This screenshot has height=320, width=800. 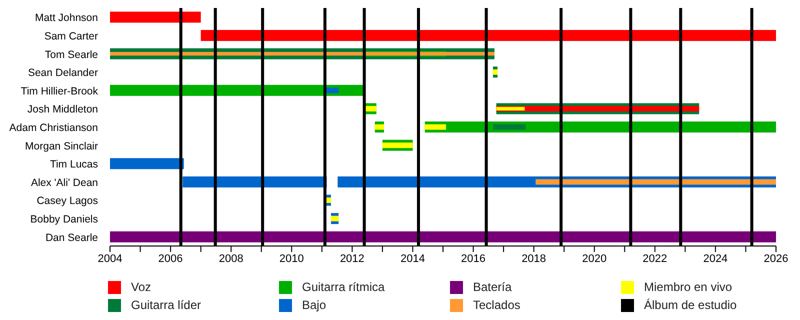 I want to click on legend-label: Teclados, so click(x=496, y=305).